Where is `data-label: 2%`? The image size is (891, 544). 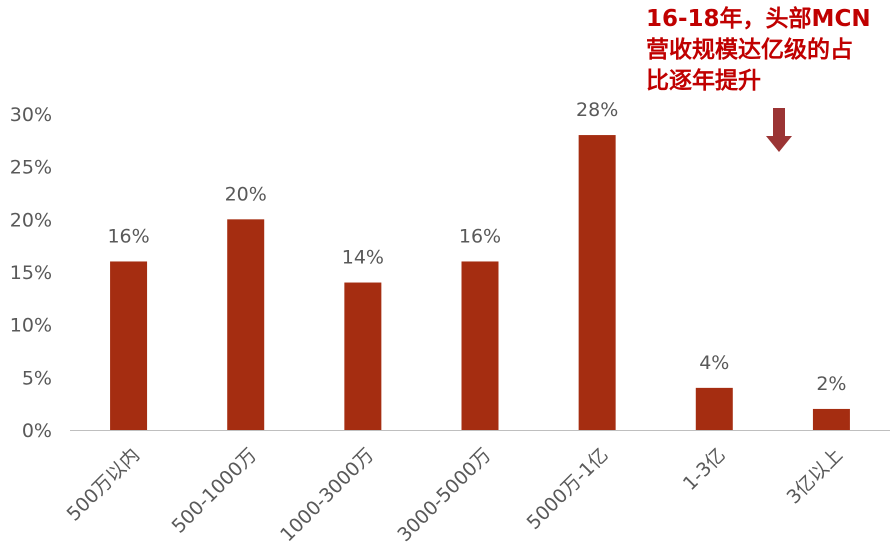 data-label: 2% is located at coordinates (831, 384).